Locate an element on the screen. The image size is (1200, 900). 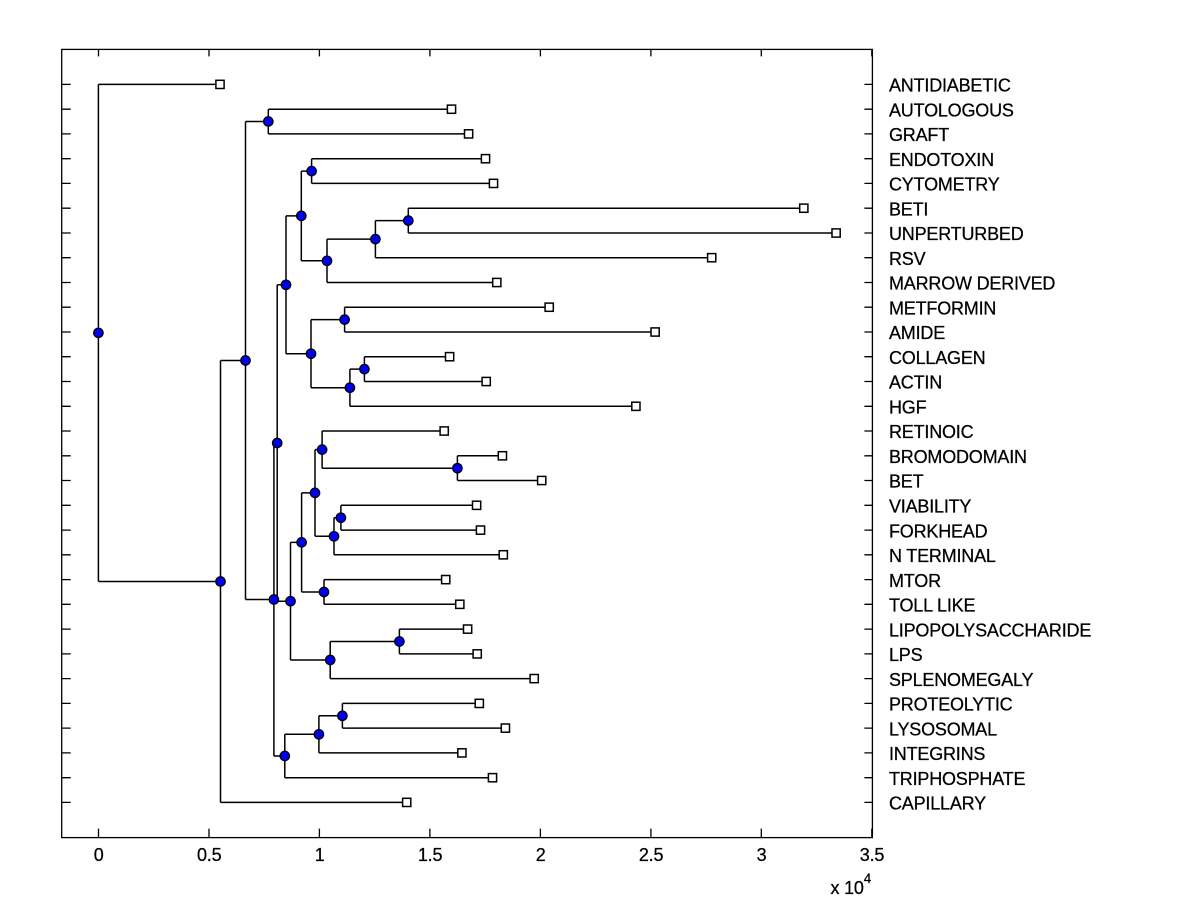
svg-text: 0 is located at coordinates (99, 855).